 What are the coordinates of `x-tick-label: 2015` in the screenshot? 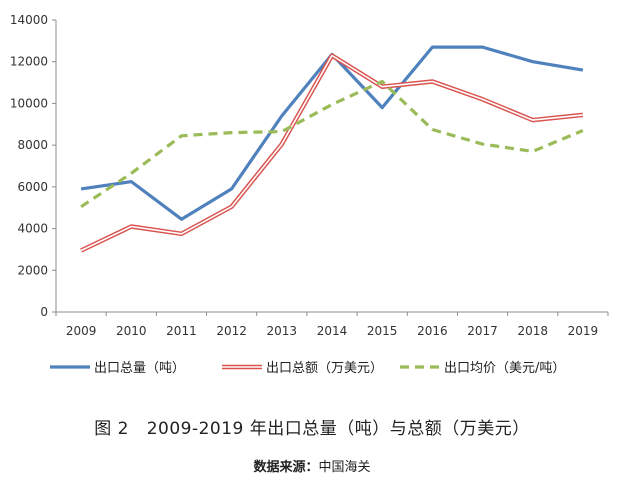 It's located at (382, 331).